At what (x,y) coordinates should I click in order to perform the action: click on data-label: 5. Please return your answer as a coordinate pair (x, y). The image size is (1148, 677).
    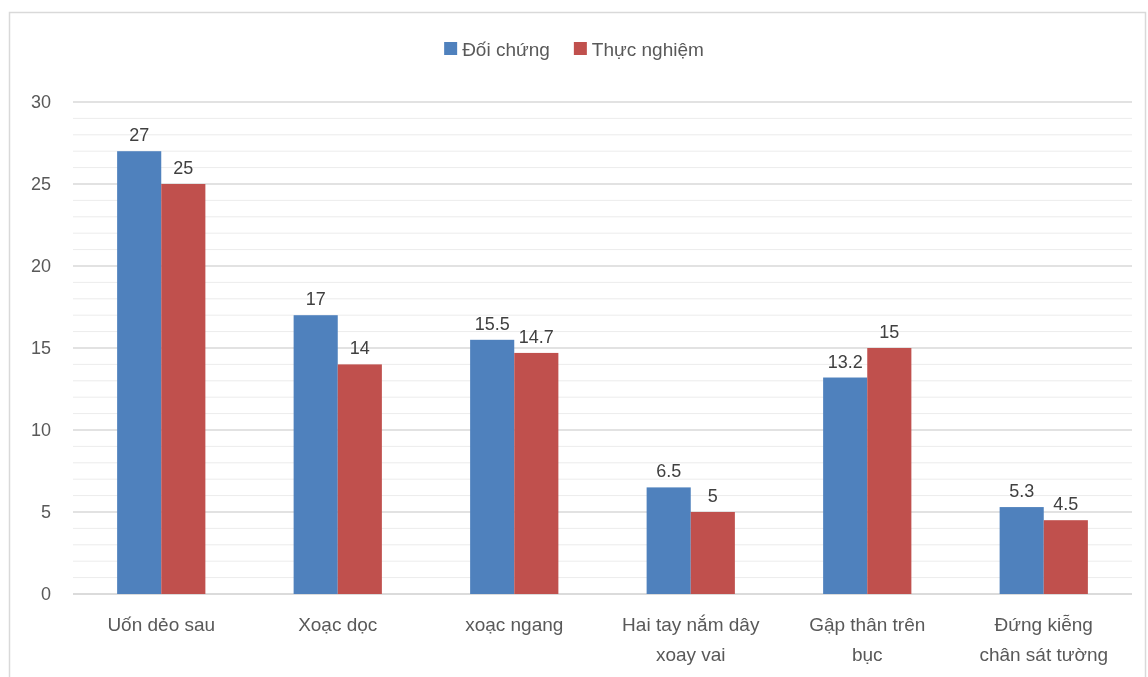
    Looking at the image, I should click on (712, 496).